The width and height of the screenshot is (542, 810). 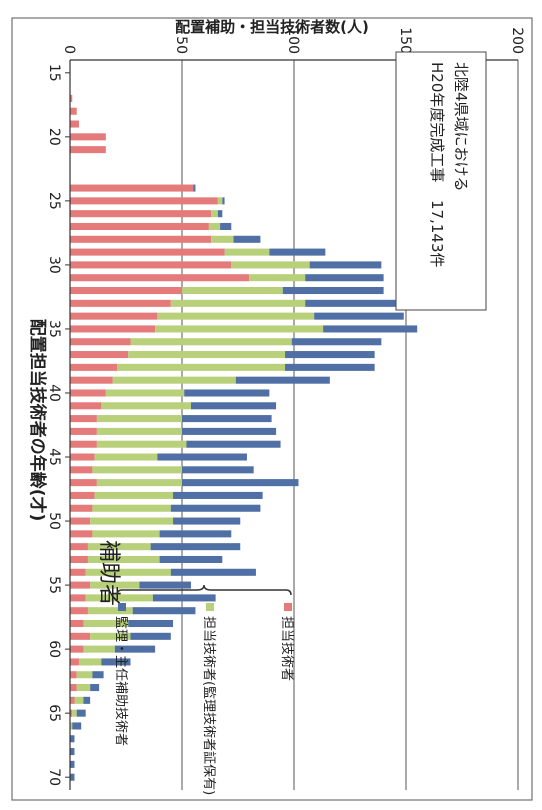 I want to click on legend-item-1: 監理・主任補助技術者, so click(x=121, y=681).